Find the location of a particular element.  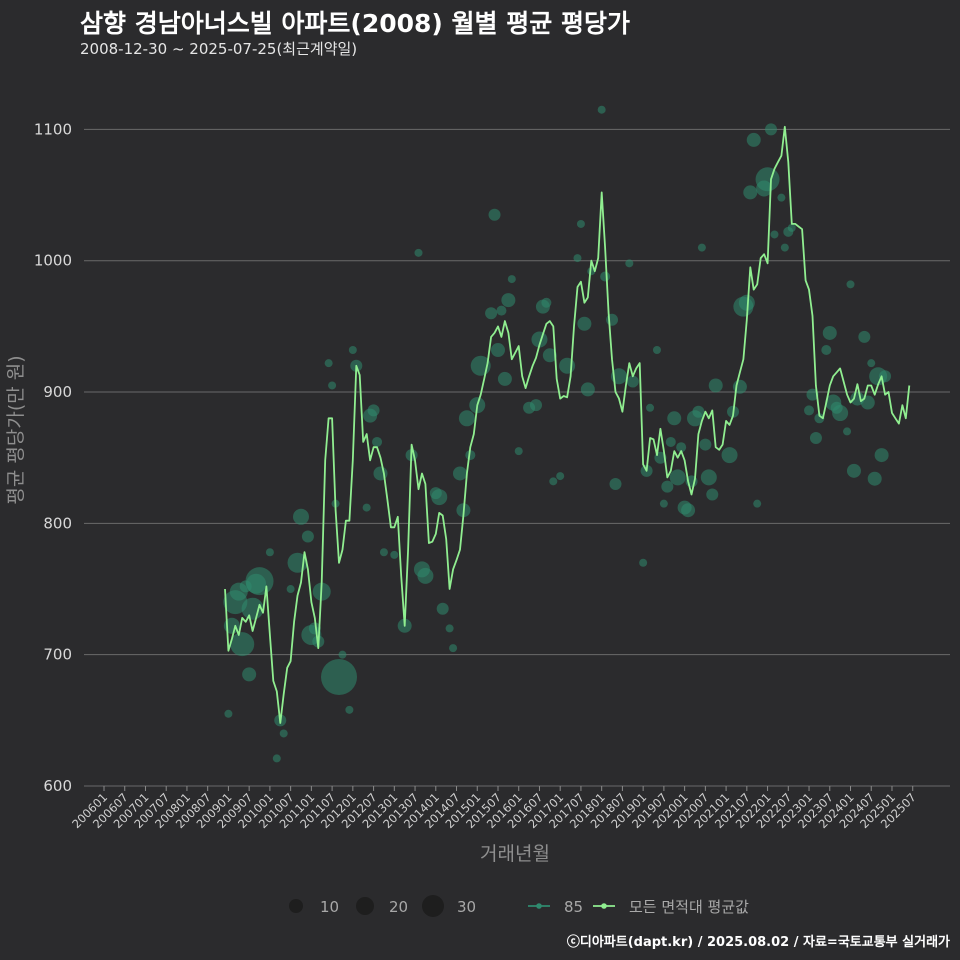

y-axis-ticks: 600 700 800 900 1000 1100 is located at coordinates (53, 457).